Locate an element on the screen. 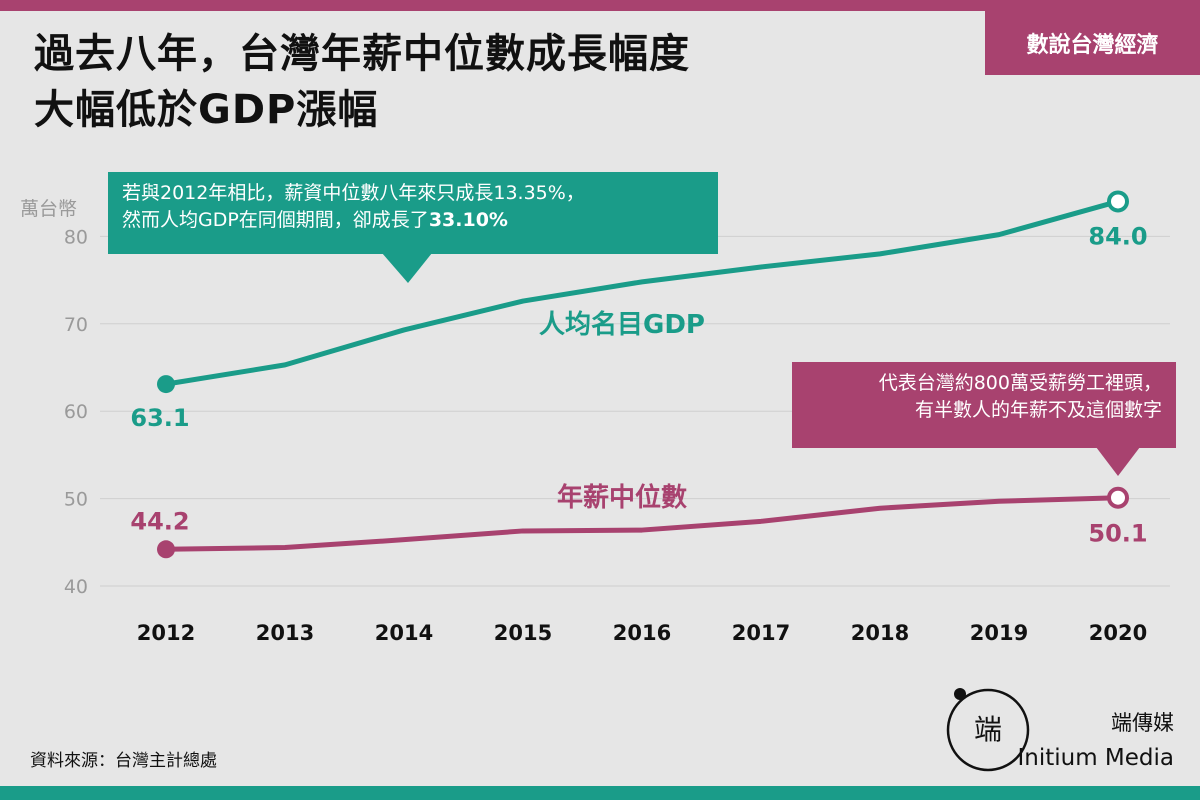 The height and width of the screenshot is (800, 1200). x-tick-label: 2014 is located at coordinates (404, 633).